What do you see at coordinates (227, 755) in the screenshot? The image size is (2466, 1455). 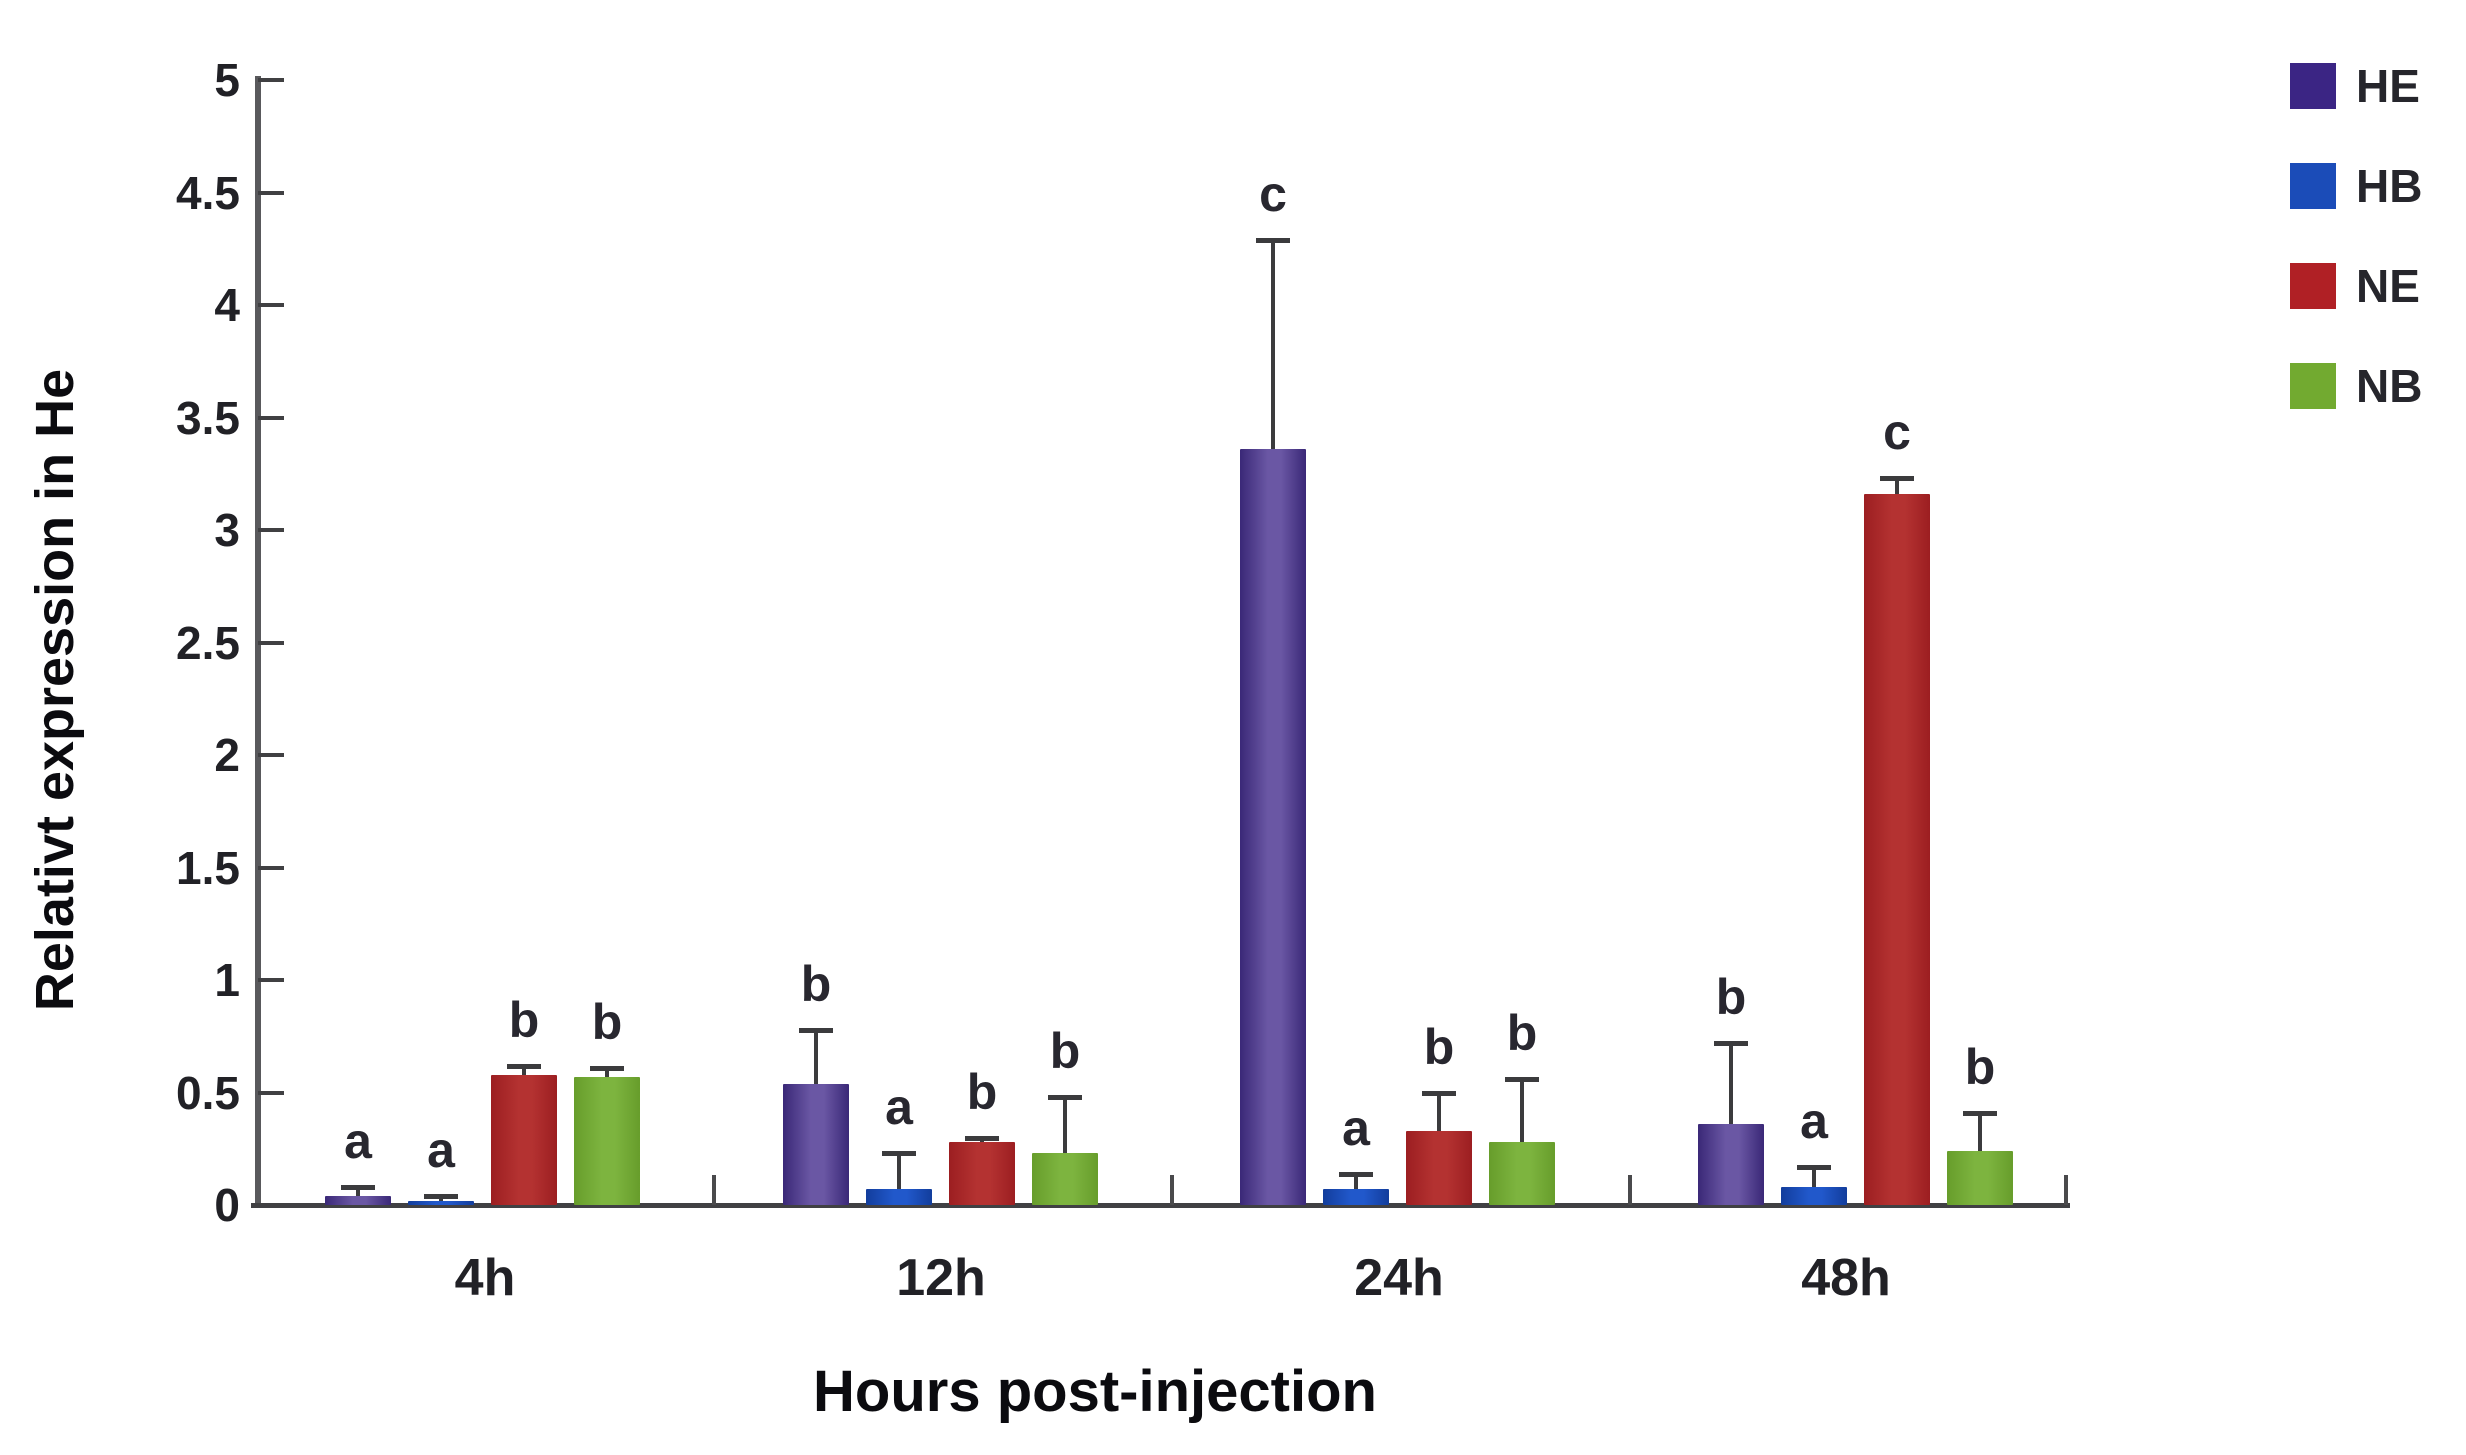 I see `y-tick-label: 2` at bounding box center [227, 755].